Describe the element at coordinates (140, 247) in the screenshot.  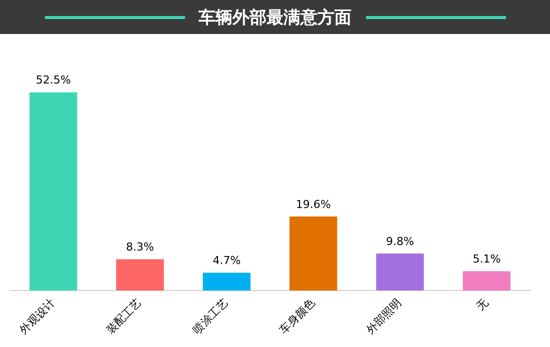
I see `data-label: 8.3%` at that location.